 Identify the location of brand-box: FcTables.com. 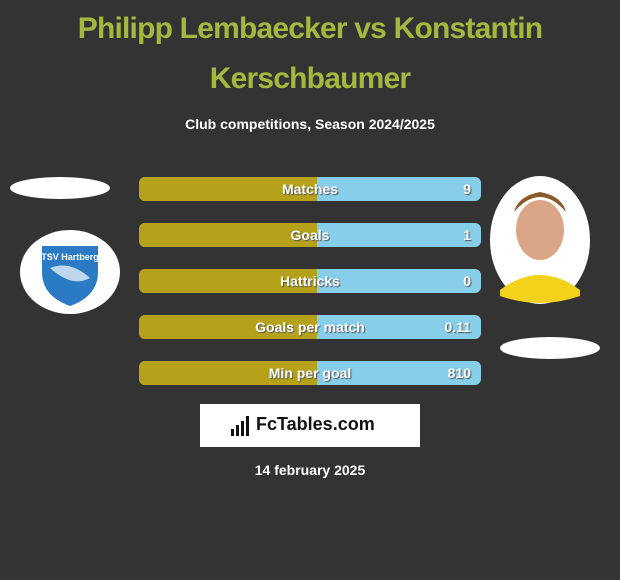
(310, 425).